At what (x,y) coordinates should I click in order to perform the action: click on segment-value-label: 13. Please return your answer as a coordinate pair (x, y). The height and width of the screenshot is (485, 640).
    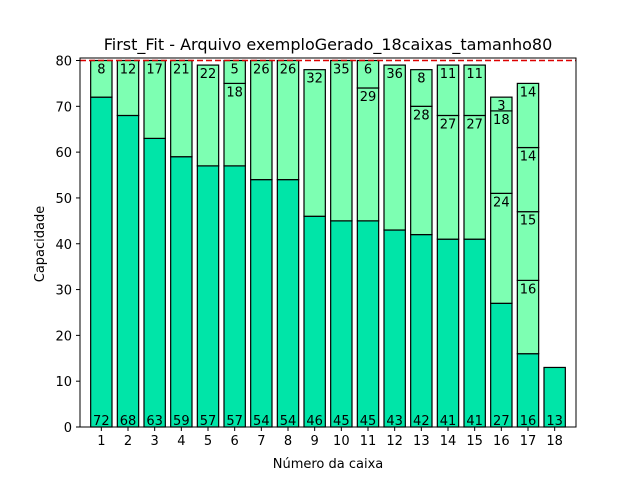
    Looking at the image, I should click on (554, 421).